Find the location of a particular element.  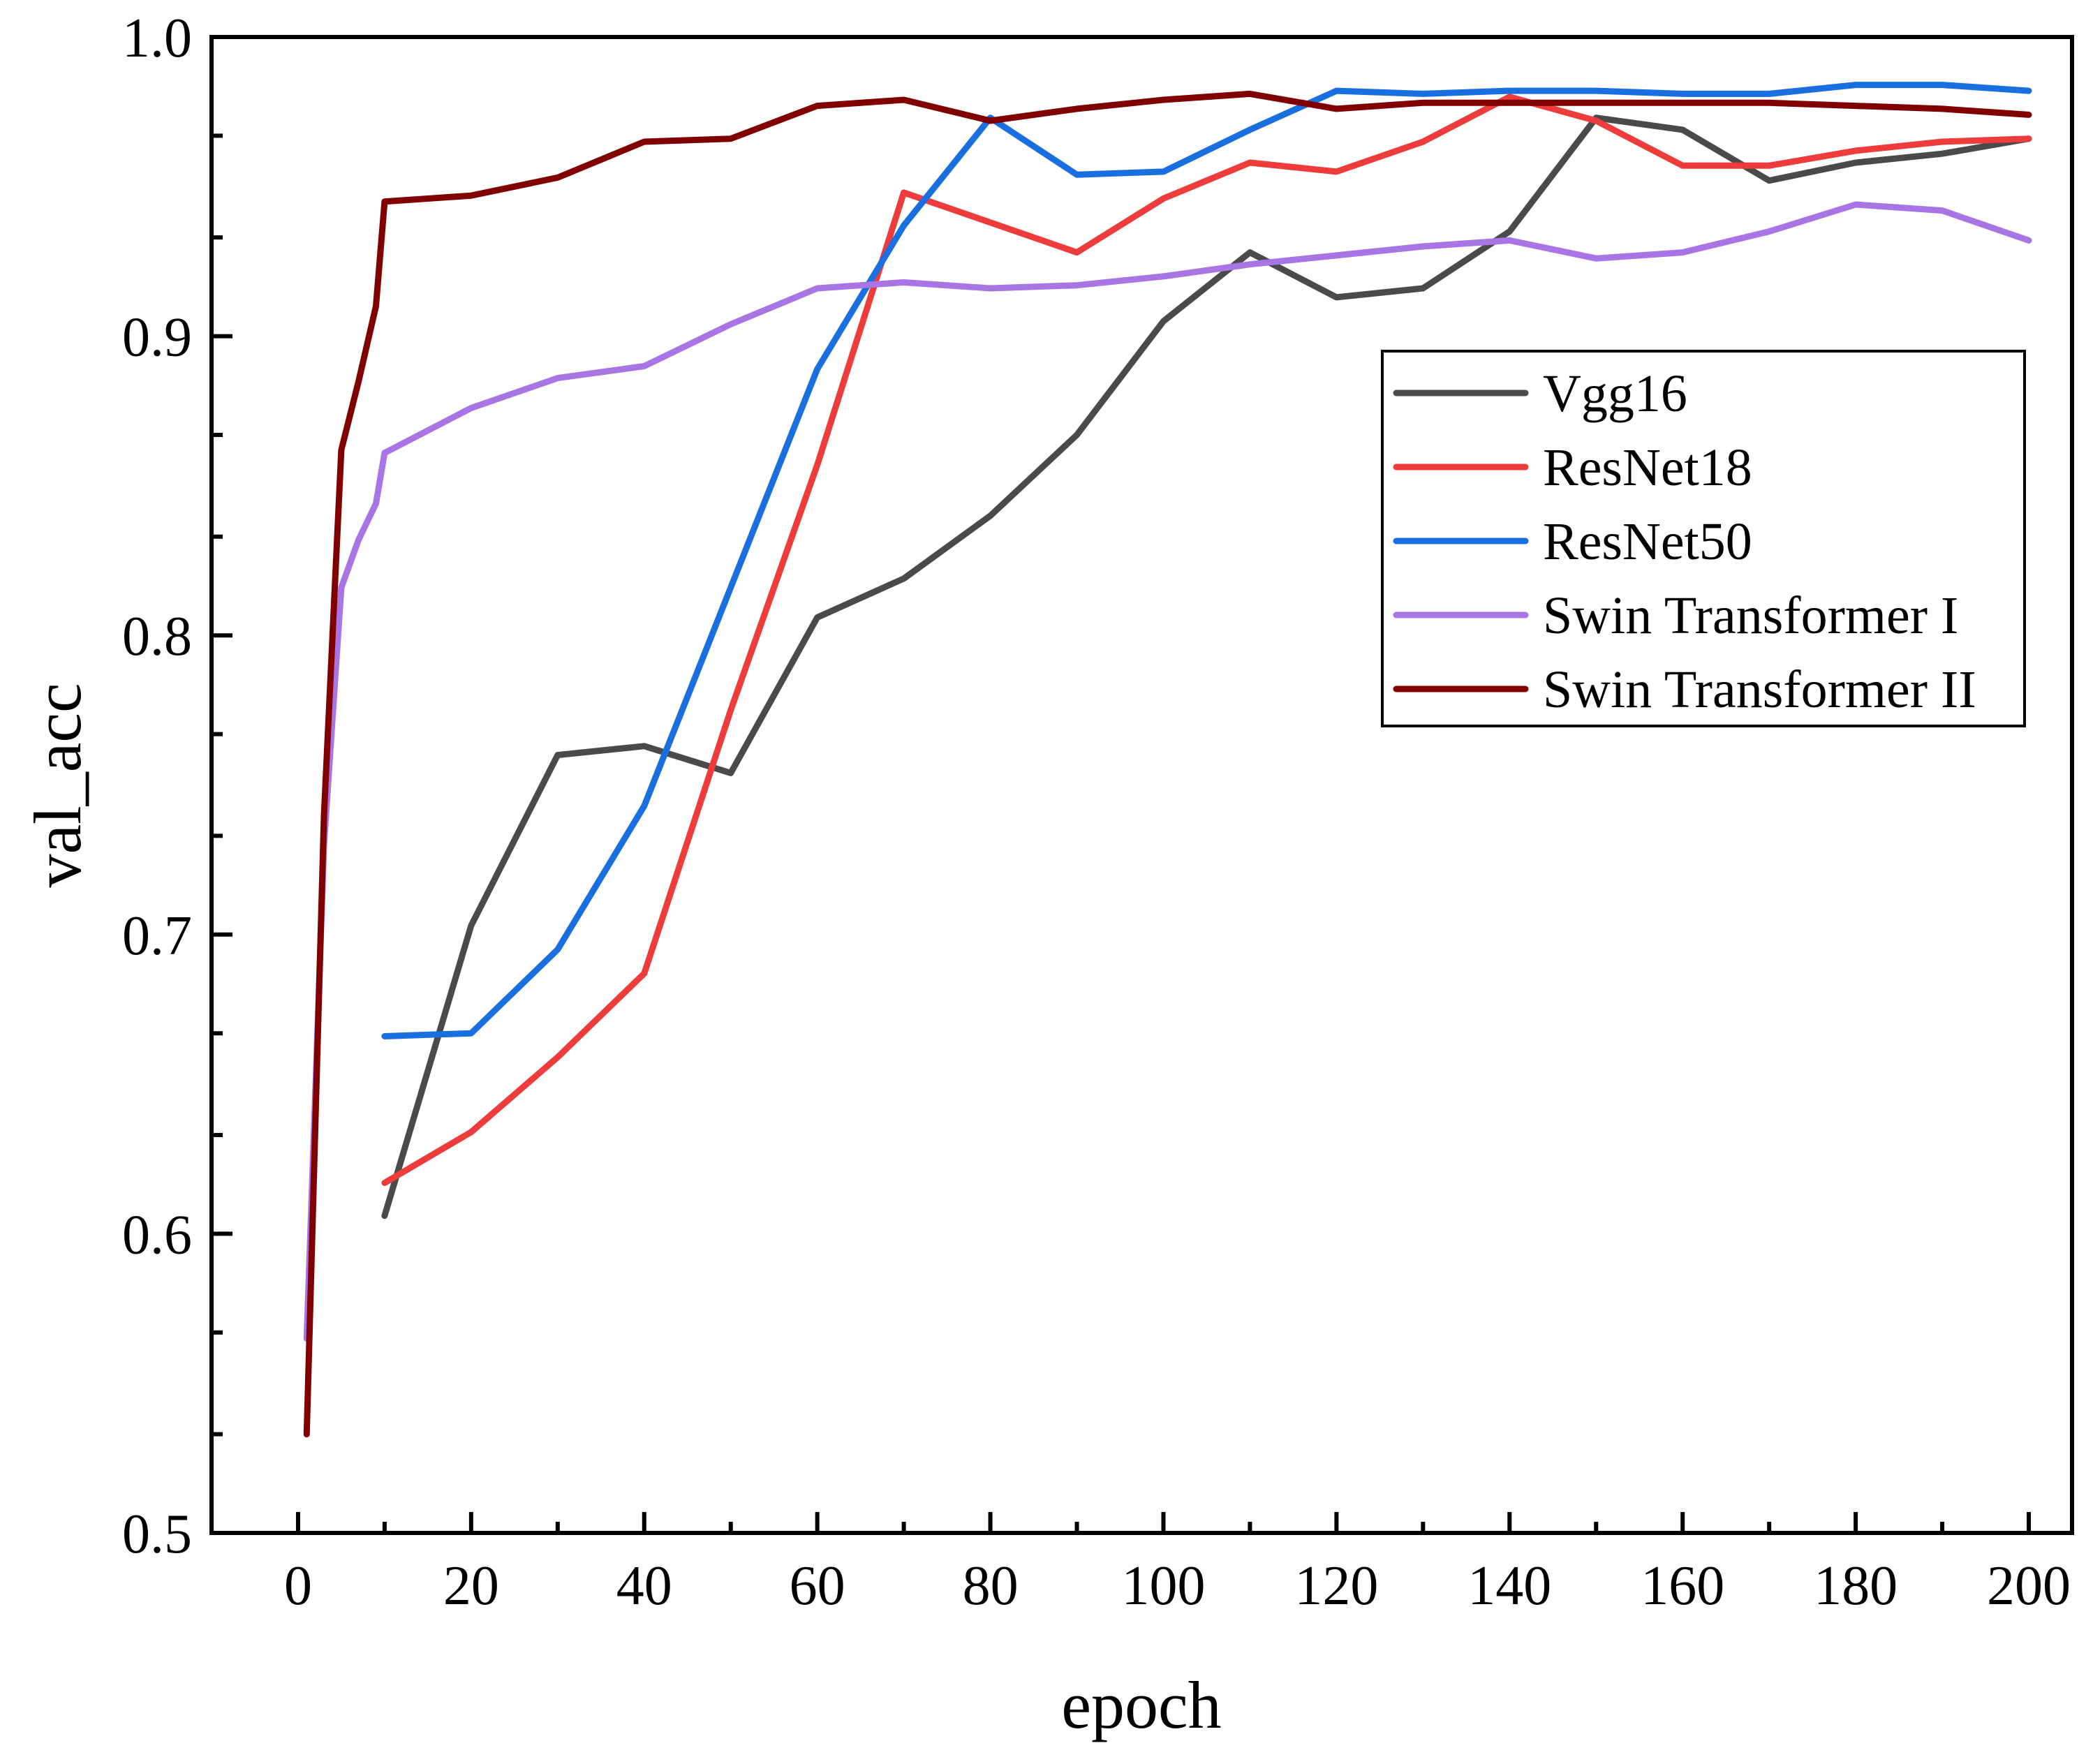

x-axis-title: epoch is located at coordinates (1141, 1705).